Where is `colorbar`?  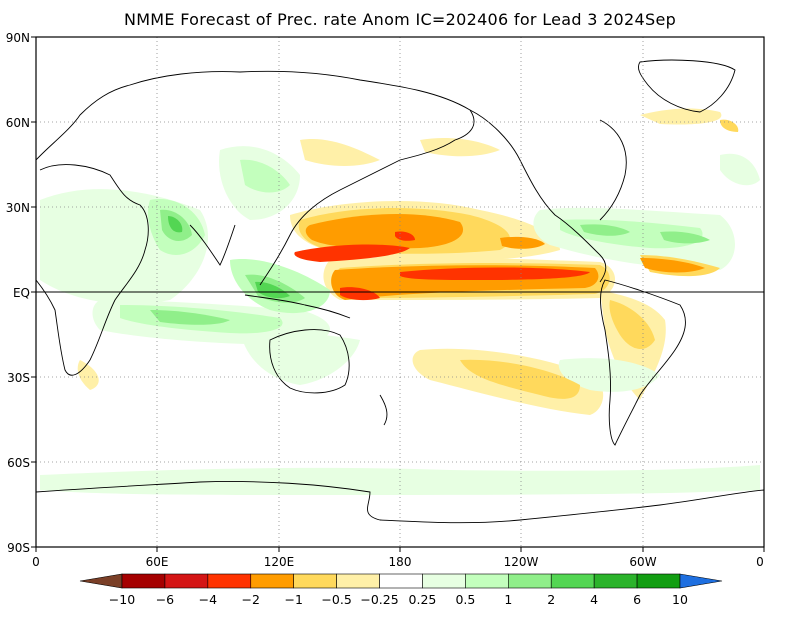
colorbar is located at coordinates (401, 581).